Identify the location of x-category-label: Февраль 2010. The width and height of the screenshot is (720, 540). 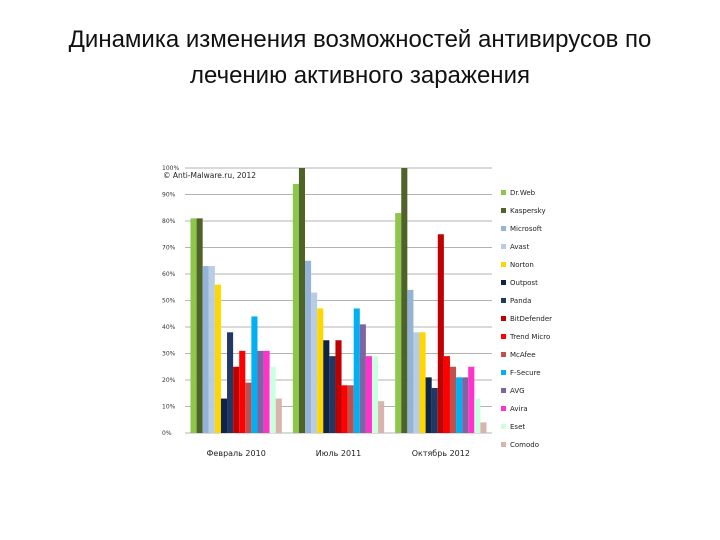
(236, 453).